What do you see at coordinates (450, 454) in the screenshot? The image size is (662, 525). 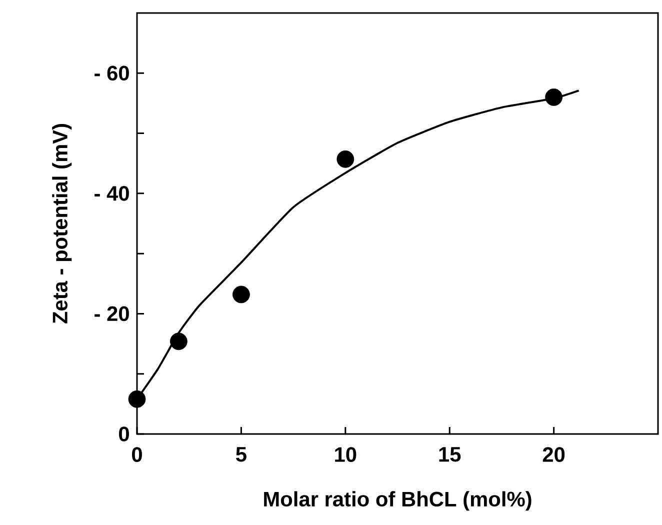 I see `x-tick-label: 15` at bounding box center [450, 454].